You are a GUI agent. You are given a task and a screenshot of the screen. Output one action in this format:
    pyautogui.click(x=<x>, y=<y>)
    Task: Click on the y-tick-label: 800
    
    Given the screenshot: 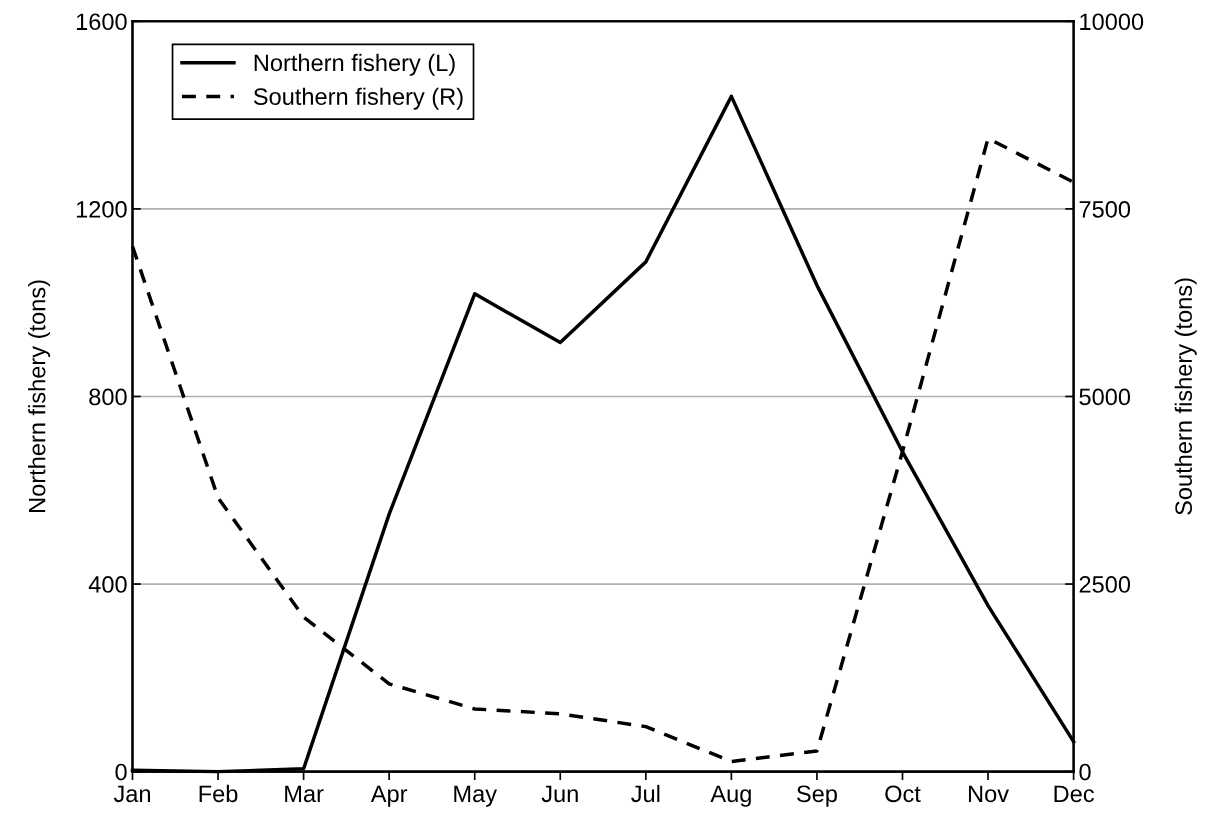 What is the action you would take?
    pyautogui.click(x=108, y=397)
    